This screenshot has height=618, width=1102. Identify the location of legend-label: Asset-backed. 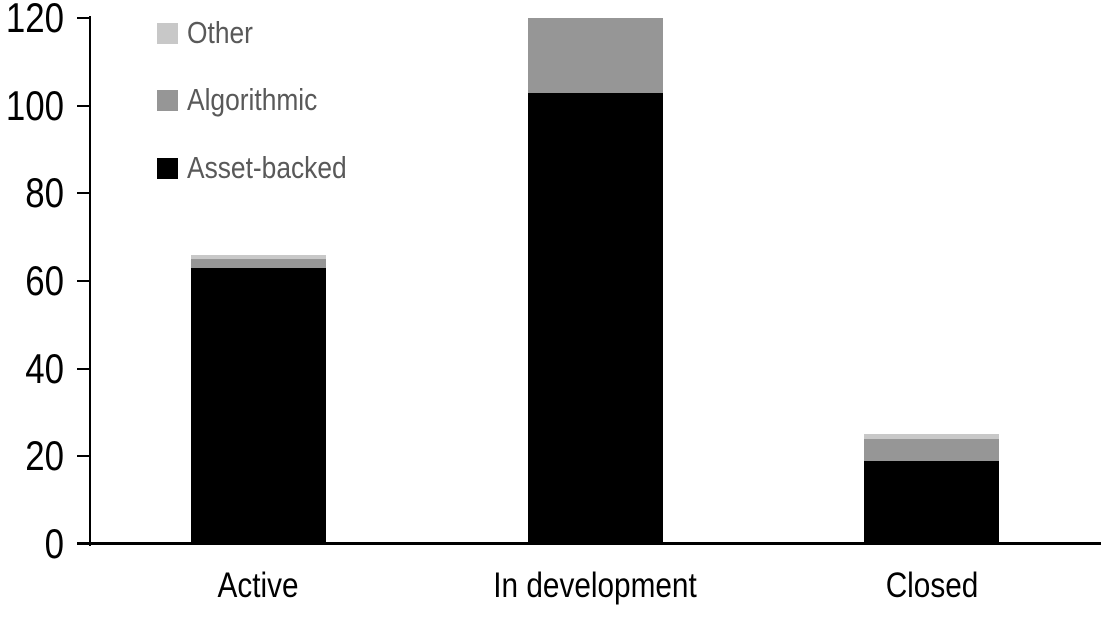
(267, 167).